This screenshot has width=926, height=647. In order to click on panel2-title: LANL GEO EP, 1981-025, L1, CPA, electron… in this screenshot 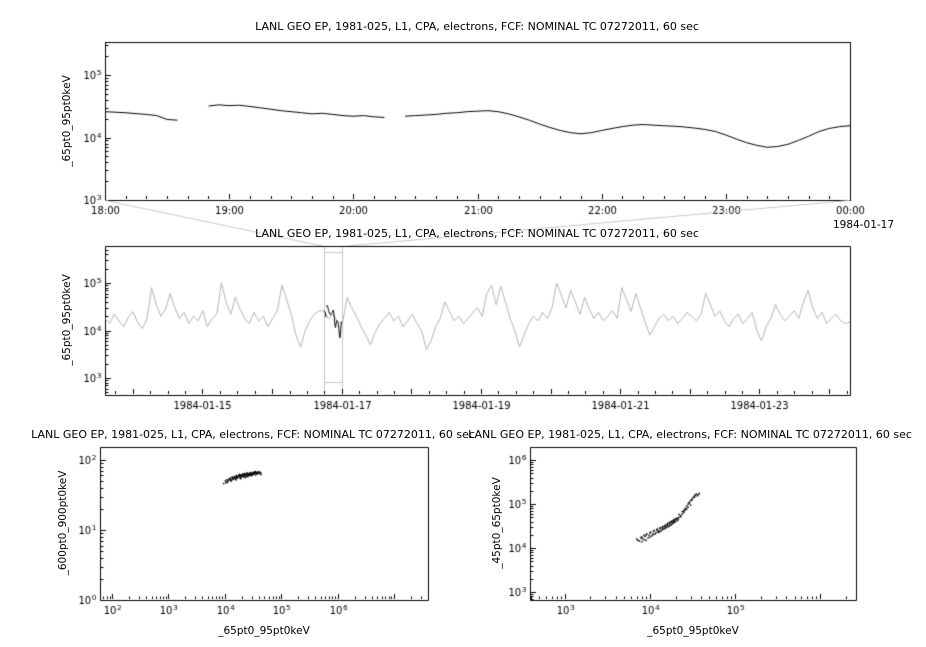, I will do `click(477, 233)`.